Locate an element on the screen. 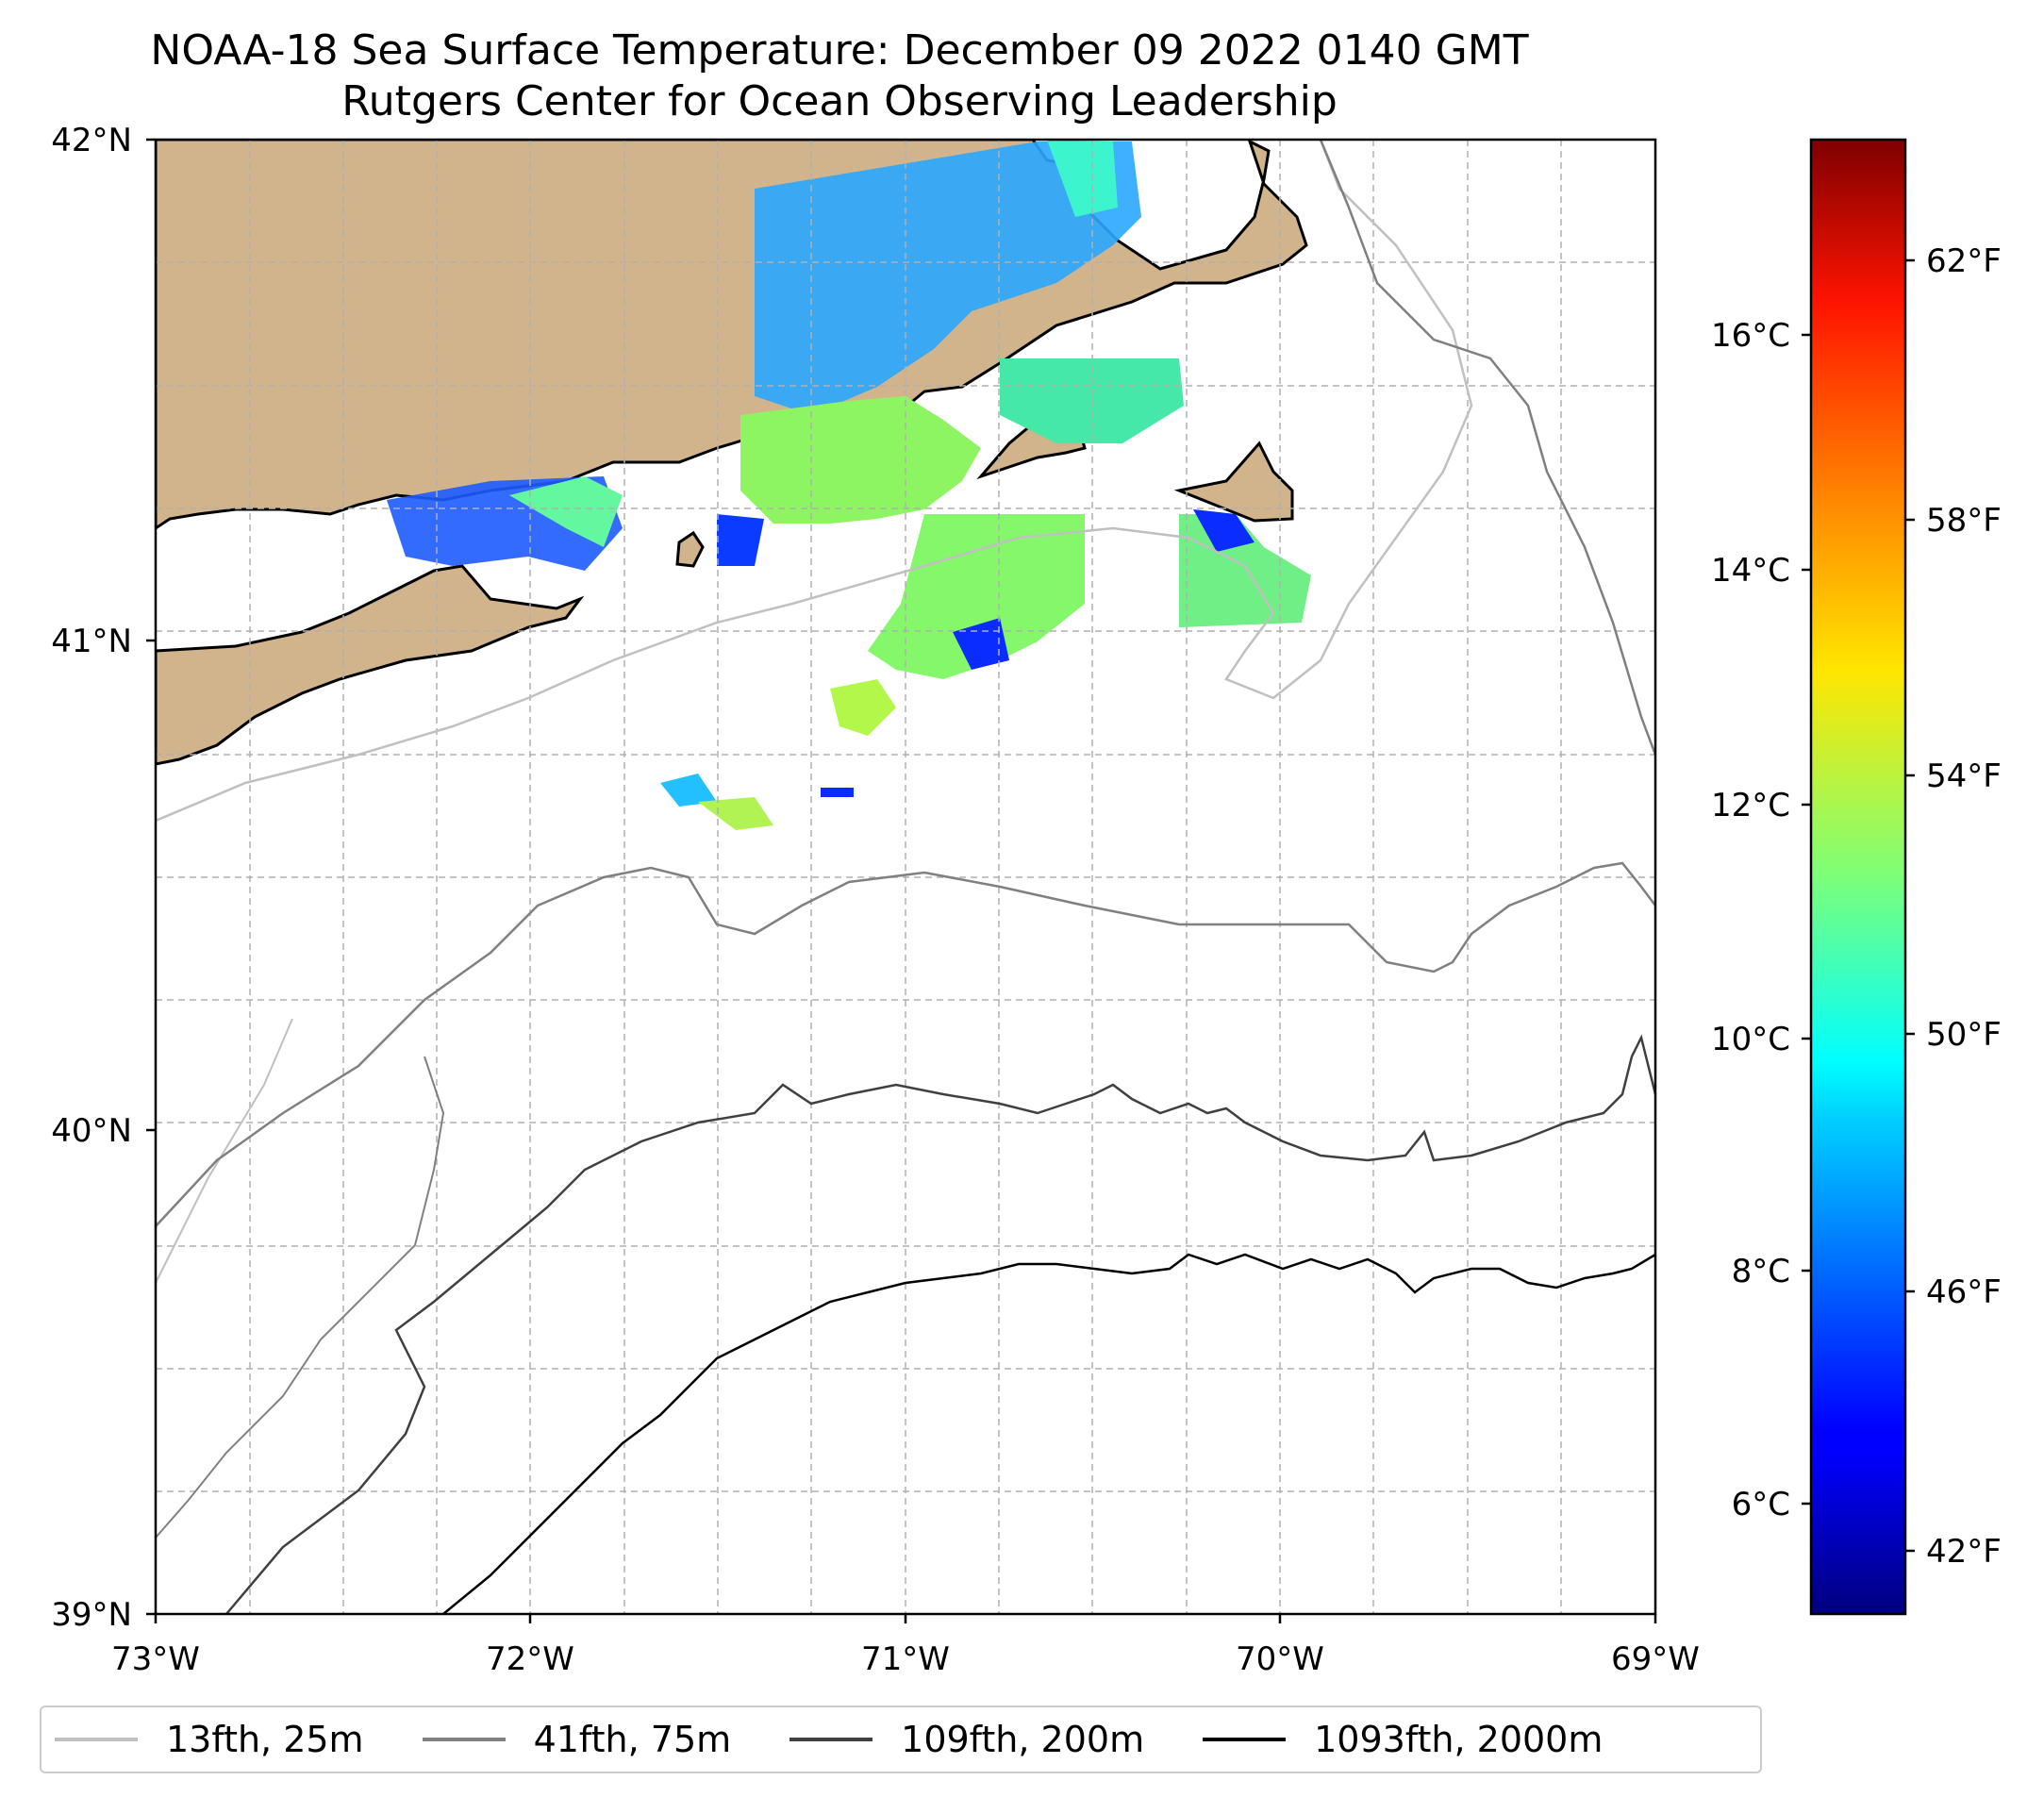 This screenshot has width=2044, height=1797. celsius-tick-label: 12°C is located at coordinates (1750, 805).